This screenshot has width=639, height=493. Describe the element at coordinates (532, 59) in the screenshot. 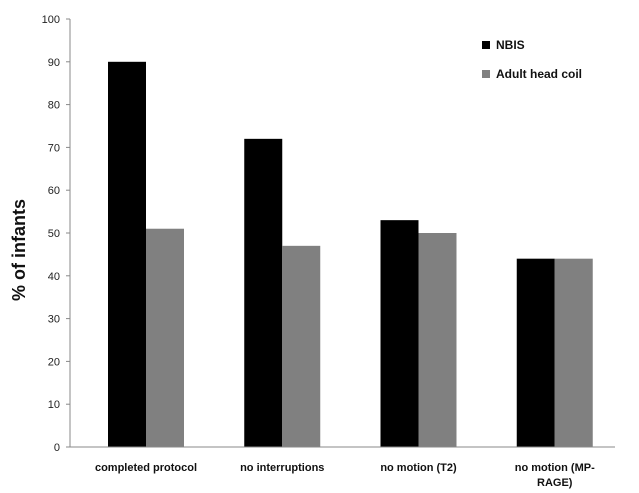

I see `legend: NBIS Adult head coil` at that location.